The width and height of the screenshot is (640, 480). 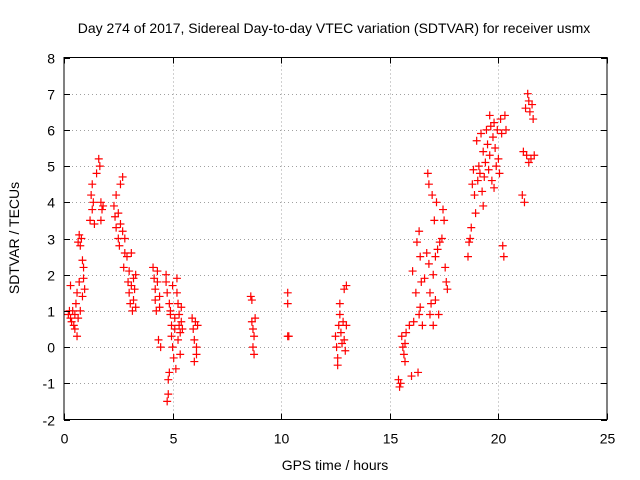 I want to click on y-tick-label: 5, so click(x=51, y=167).